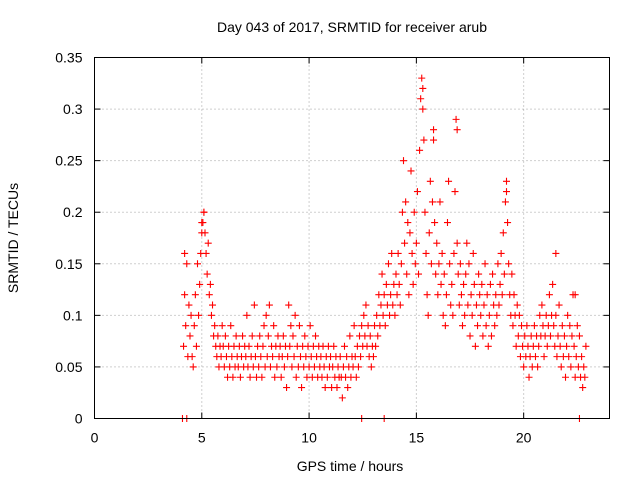 Image resolution: width=640 pixels, height=480 pixels. Describe the element at coordinates (73, 212) in the screenshot. I see `y-tick-label: 0.2` at that location.